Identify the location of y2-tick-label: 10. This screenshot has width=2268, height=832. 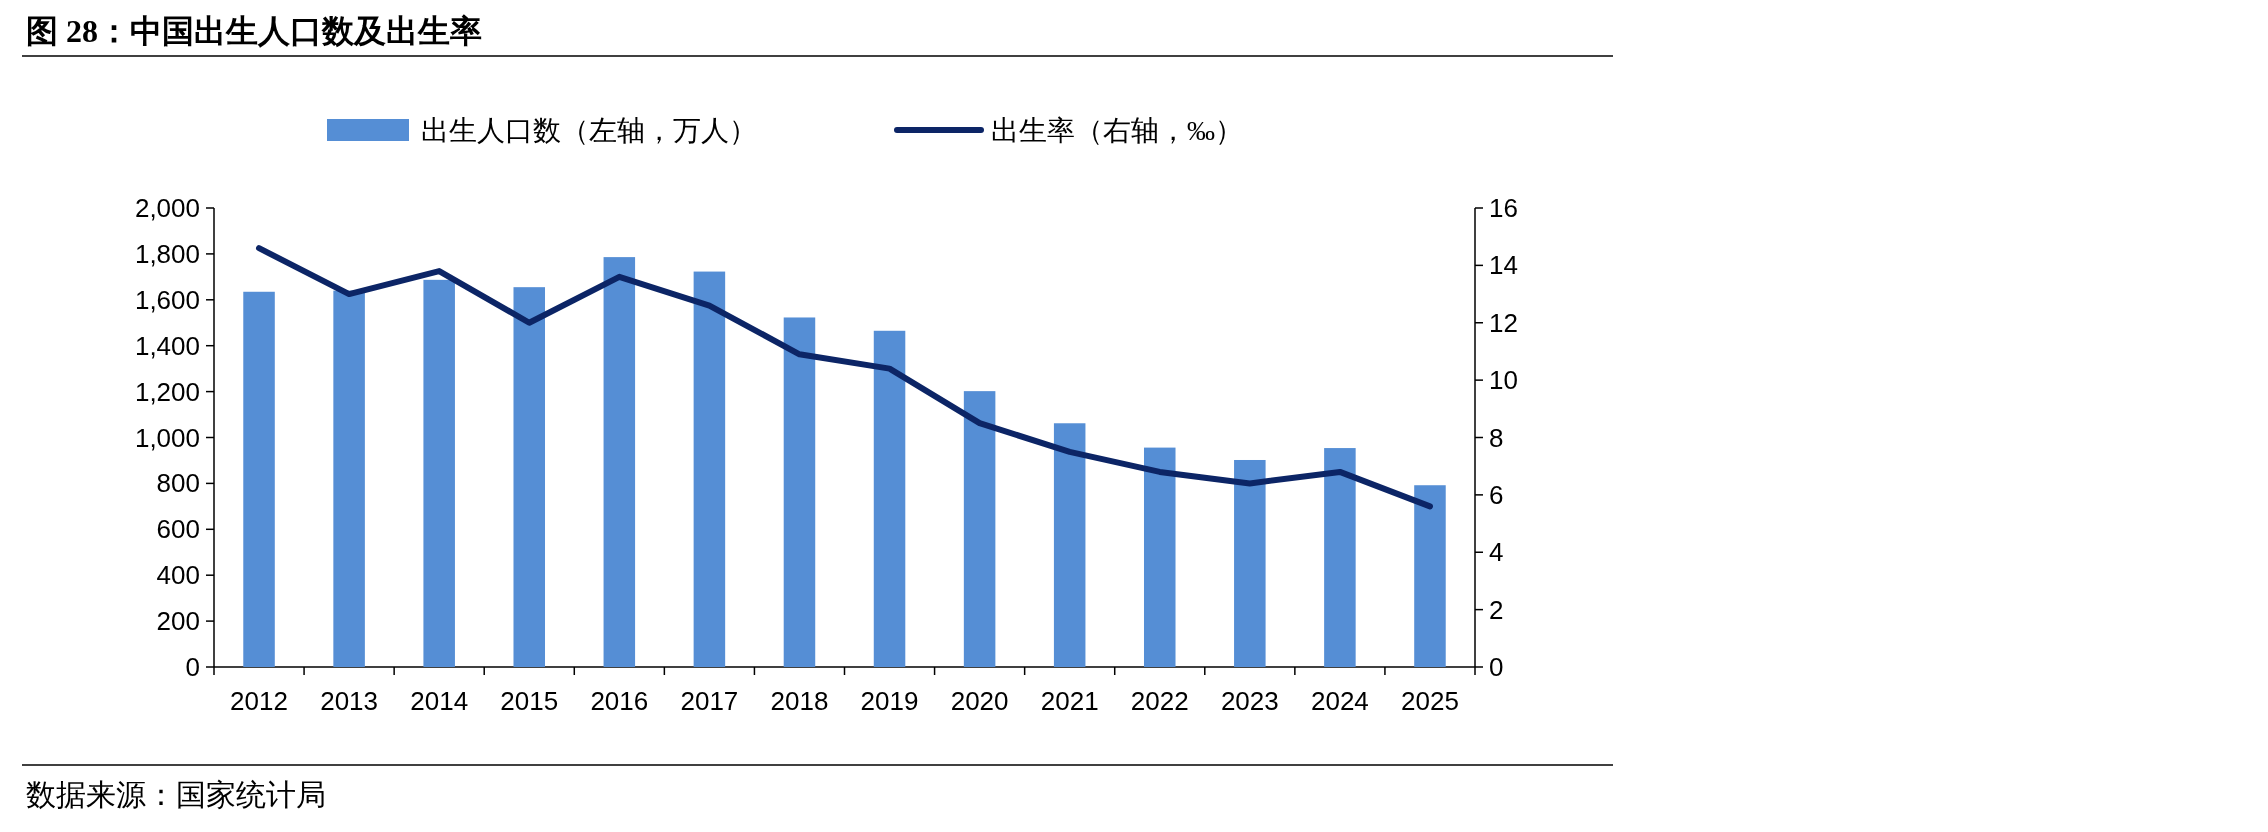
(1503, 380).